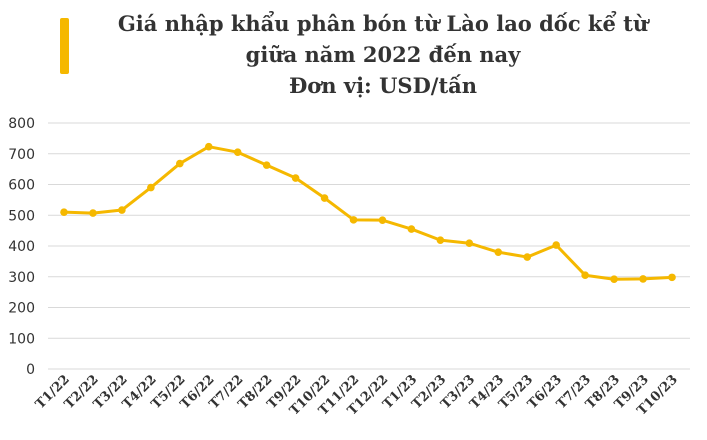  I want to click on data-point-T7/23, so click(585, 275).